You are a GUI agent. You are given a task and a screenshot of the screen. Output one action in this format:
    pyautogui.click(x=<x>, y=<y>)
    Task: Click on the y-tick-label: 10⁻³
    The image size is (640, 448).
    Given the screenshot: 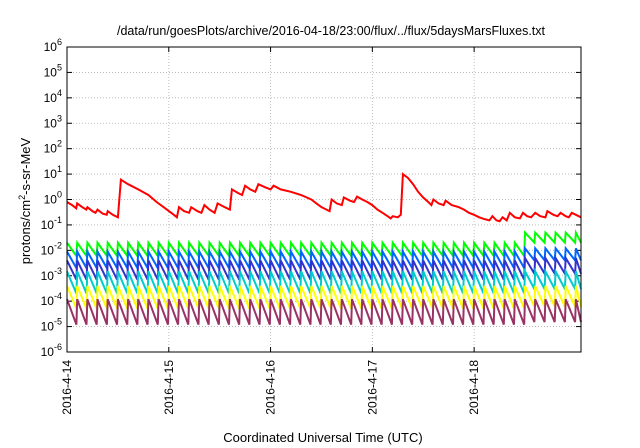 What is the action you would take?
    pyautogui.click(x=51, y=274)
    